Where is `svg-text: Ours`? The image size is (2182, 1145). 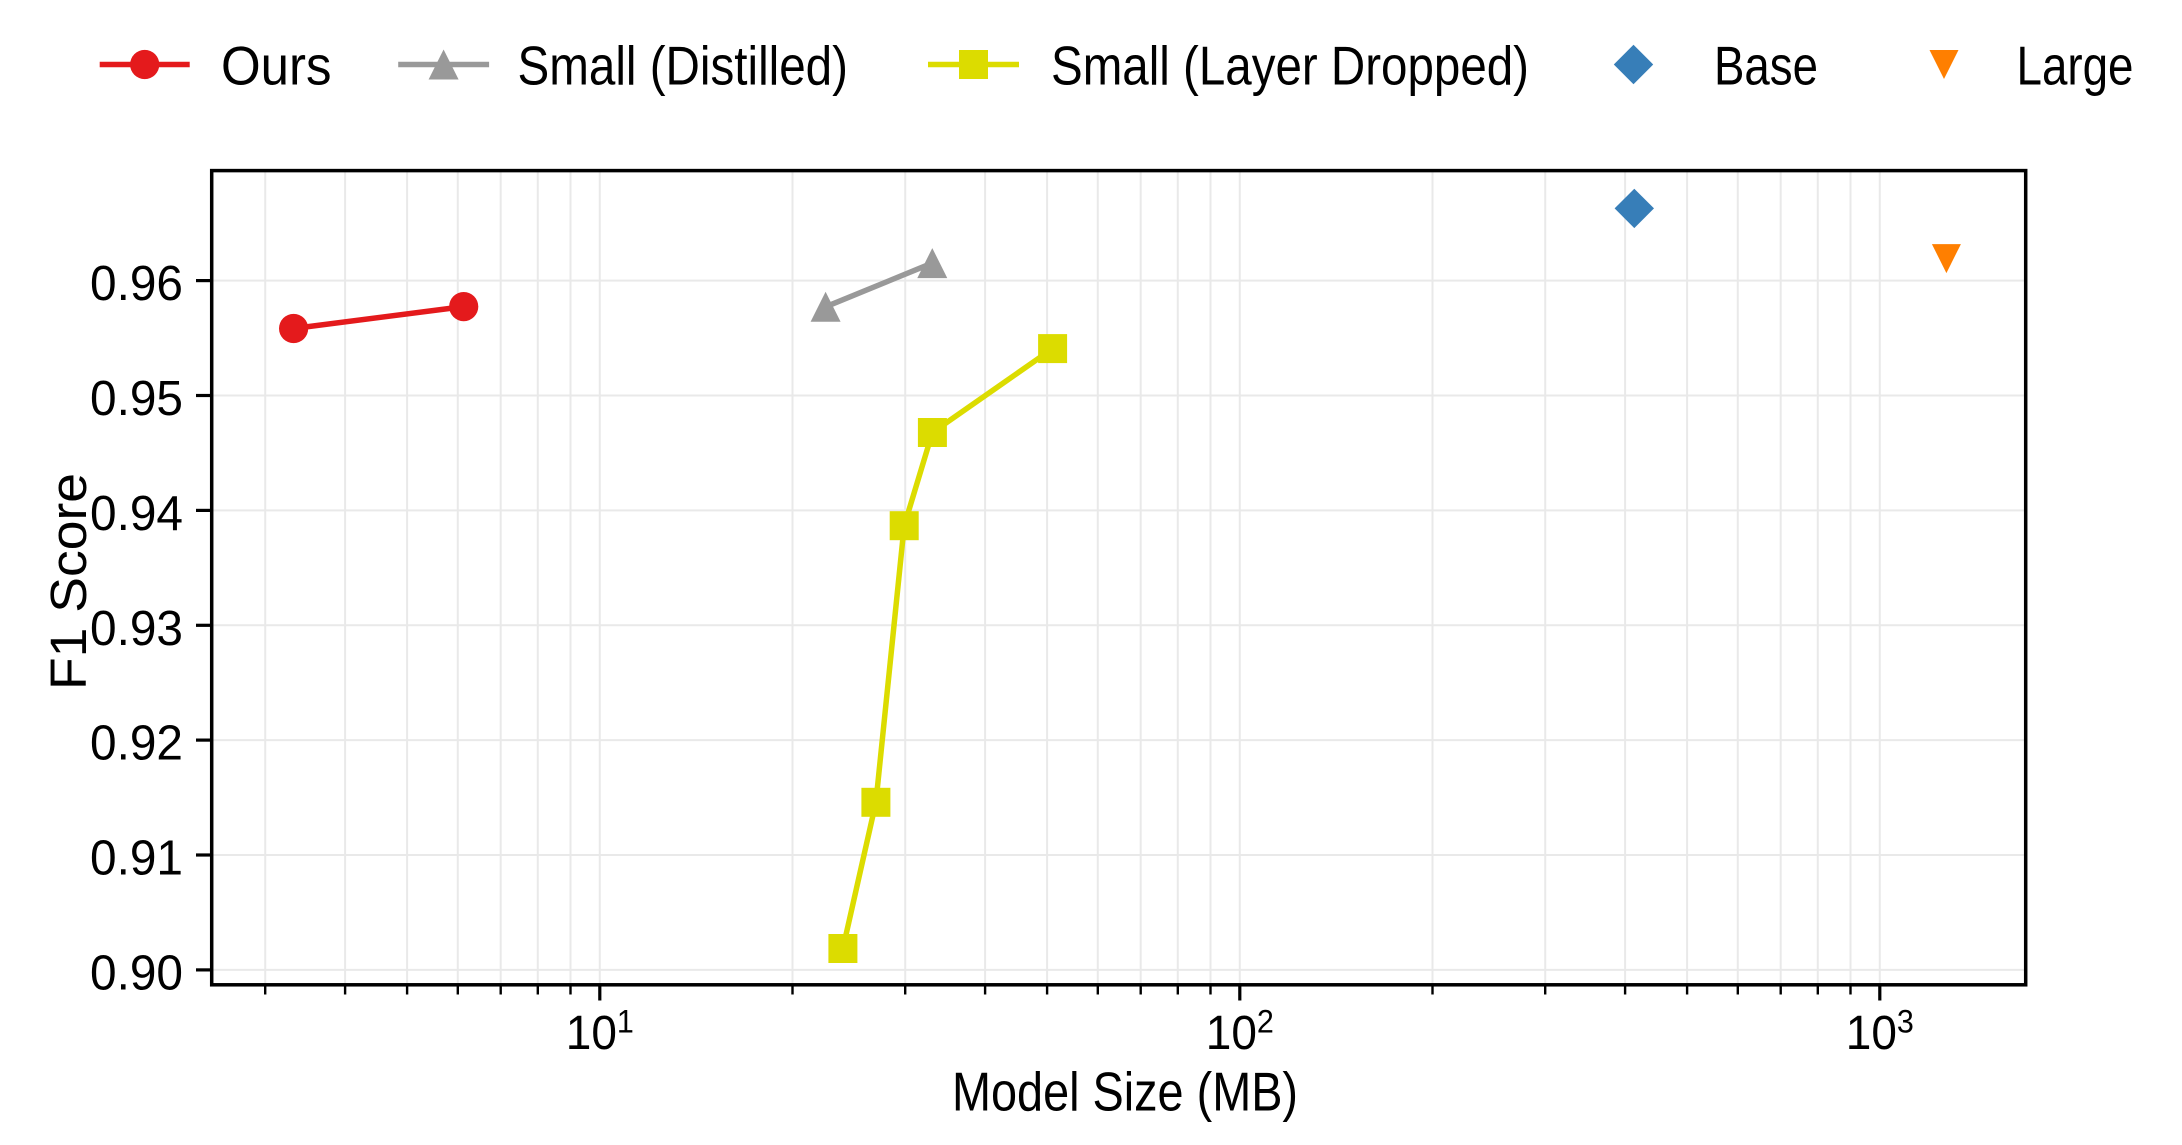 svg-text: Ours is located at coordinates (276, 66).